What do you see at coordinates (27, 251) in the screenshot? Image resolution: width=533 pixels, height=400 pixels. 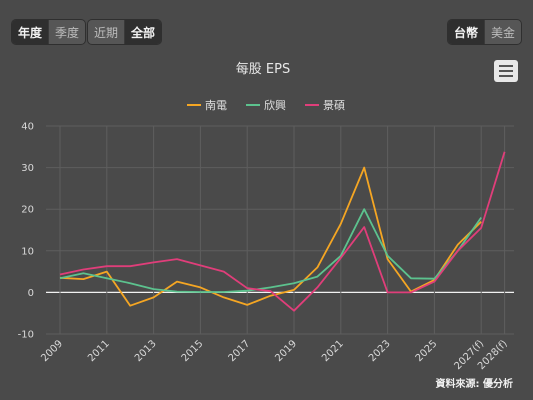 I see `y-tick-label: 10` at bounding box center [27, 251].